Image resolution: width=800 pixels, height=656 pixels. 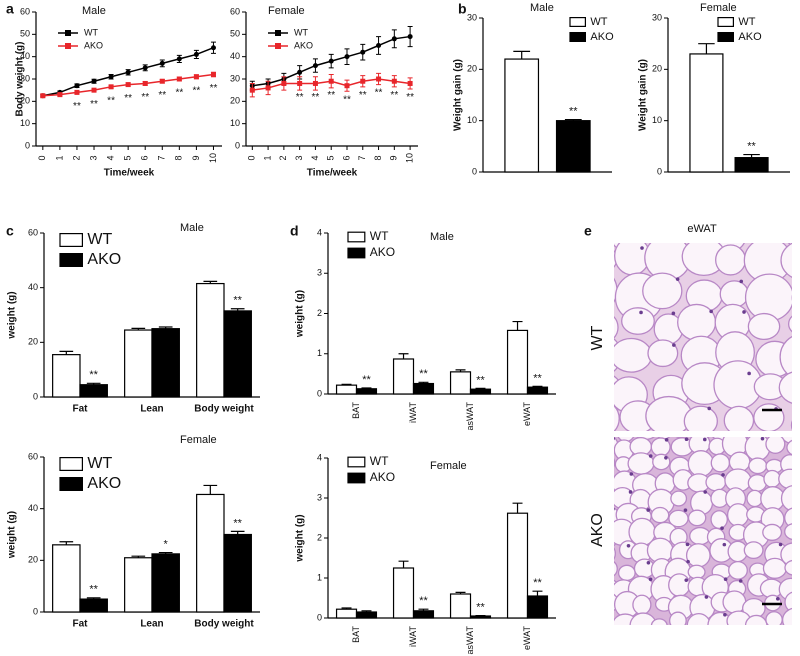 What do you see at coordinates (12, 315) in the screenshot?
I see `y-axis-title: weight (g)` at bounding box center [12, 315].